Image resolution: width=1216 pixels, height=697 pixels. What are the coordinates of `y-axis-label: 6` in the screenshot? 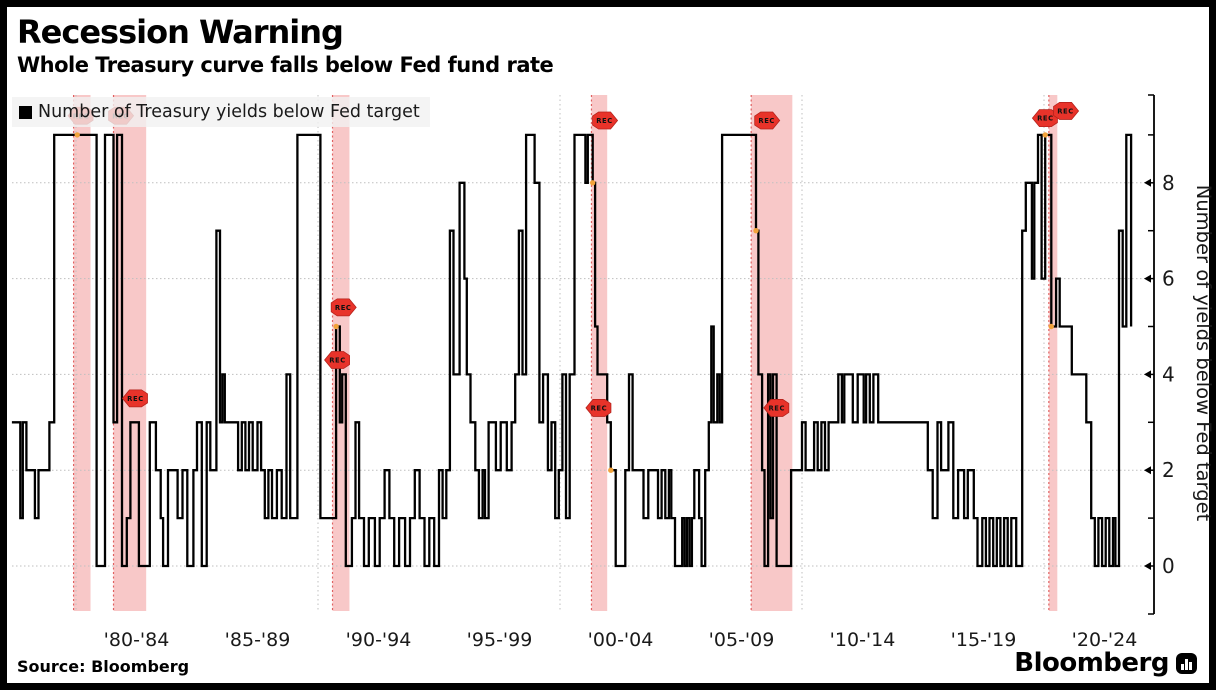 It's located at (1168, 279).